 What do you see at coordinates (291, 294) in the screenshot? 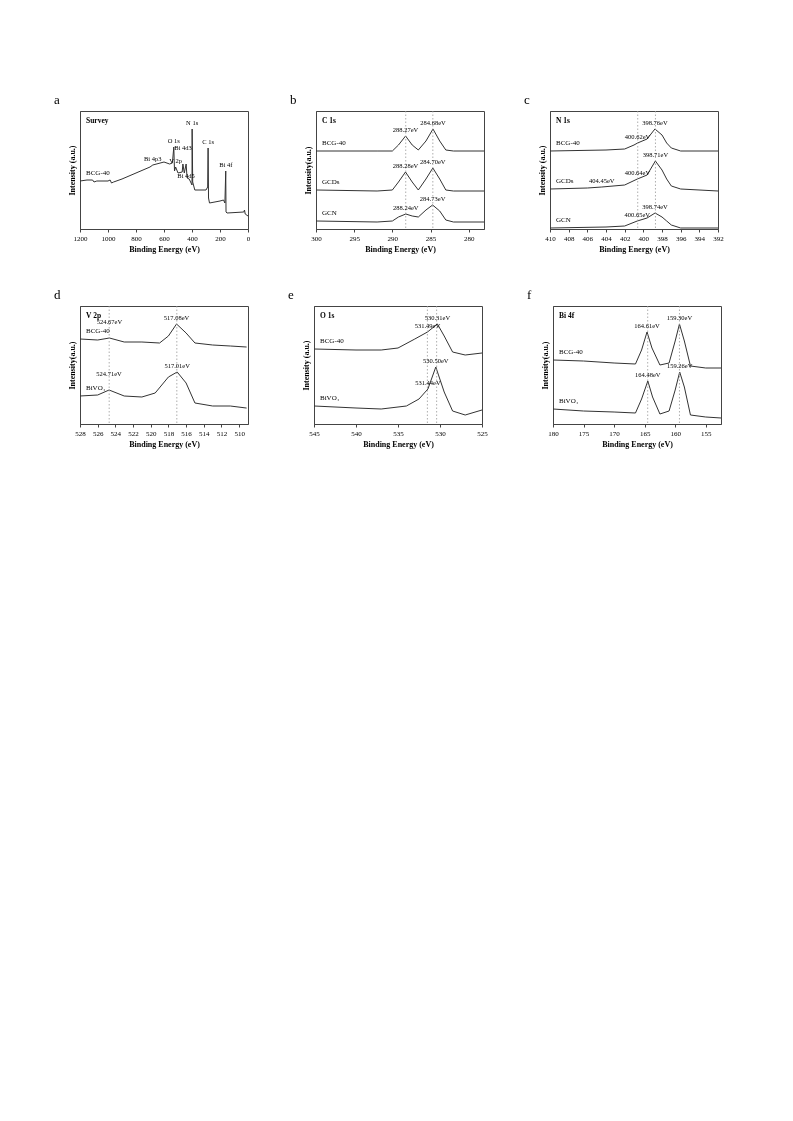
I see `chart-title: e` at bounding box center [291, 294].